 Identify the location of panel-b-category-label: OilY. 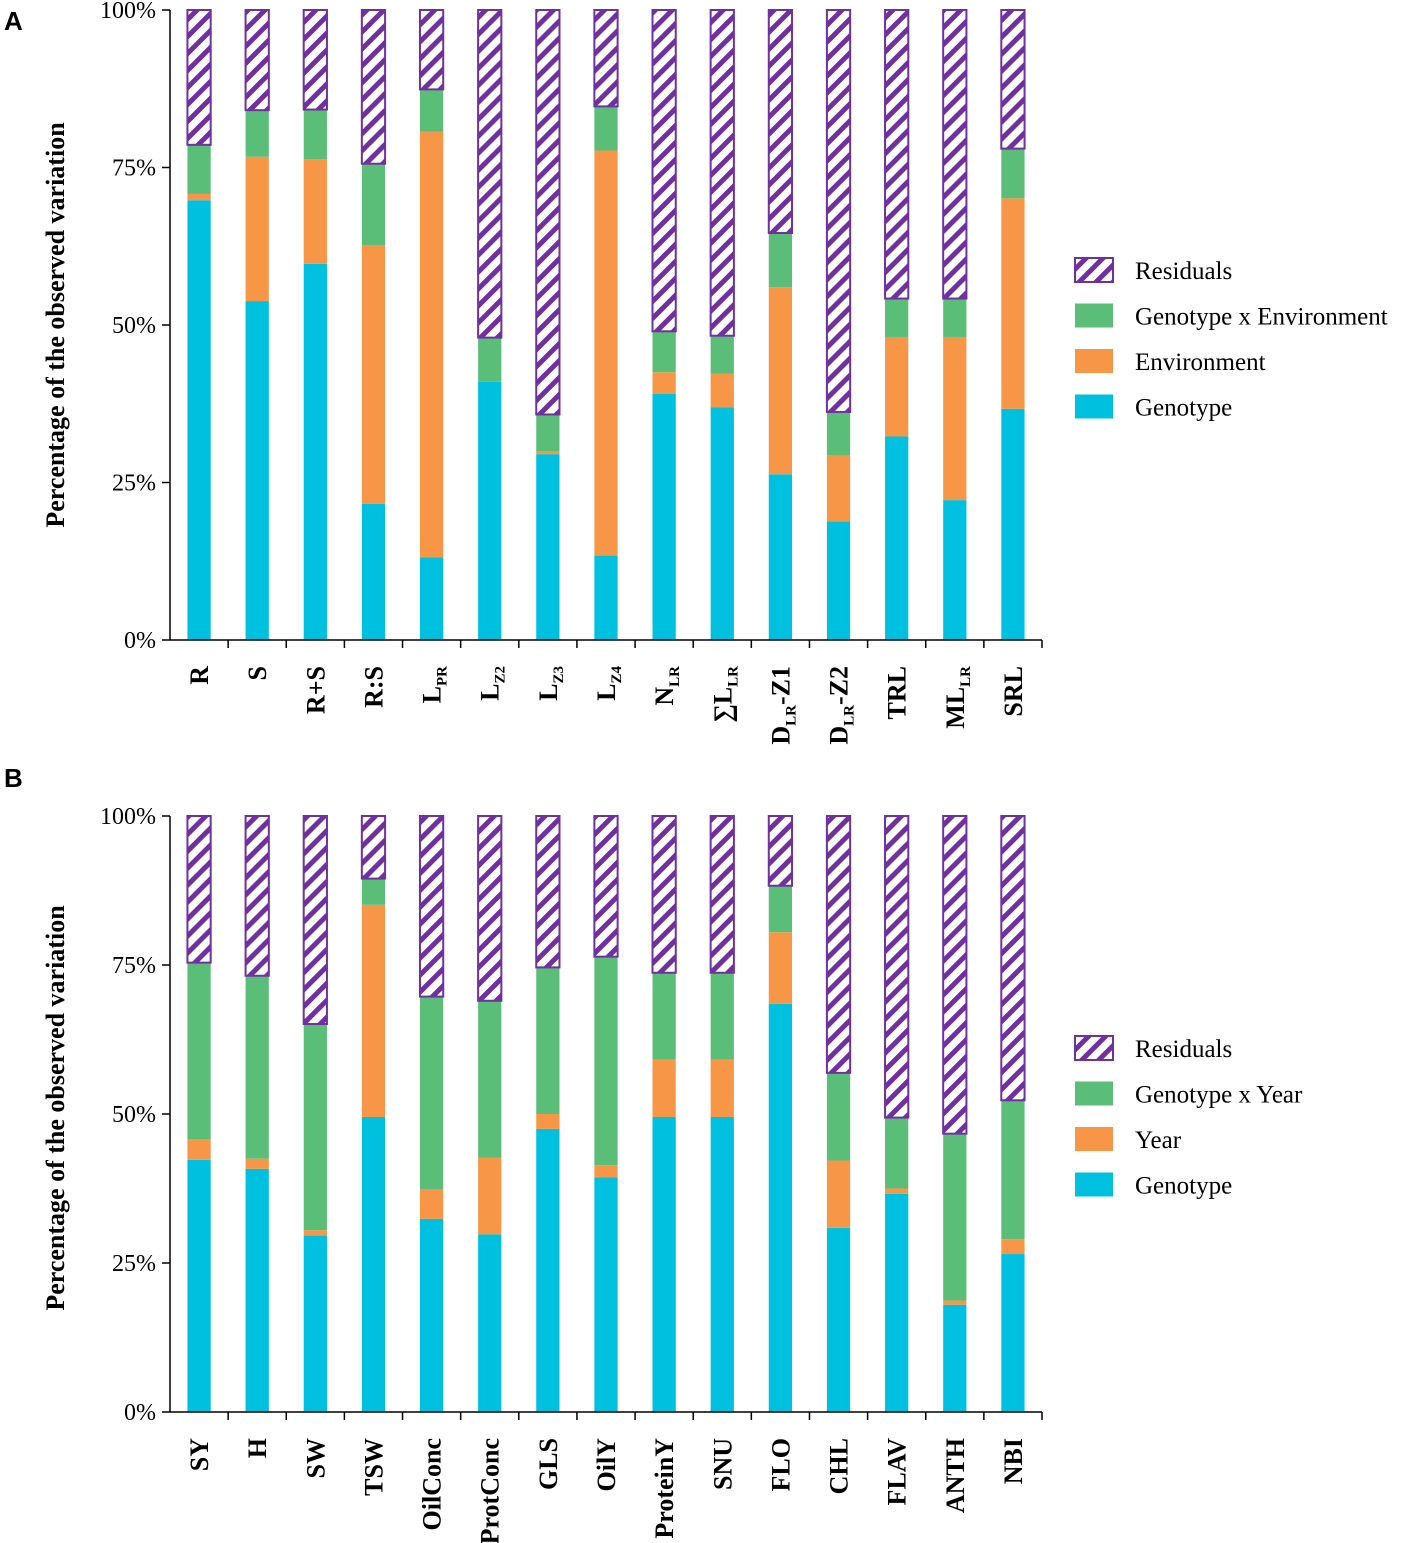
(606, 1465).